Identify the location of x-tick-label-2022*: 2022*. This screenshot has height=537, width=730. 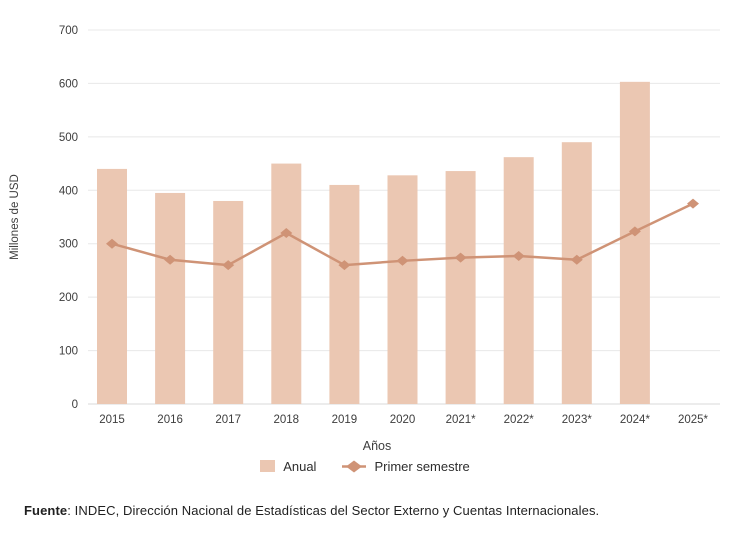
(519, 420).